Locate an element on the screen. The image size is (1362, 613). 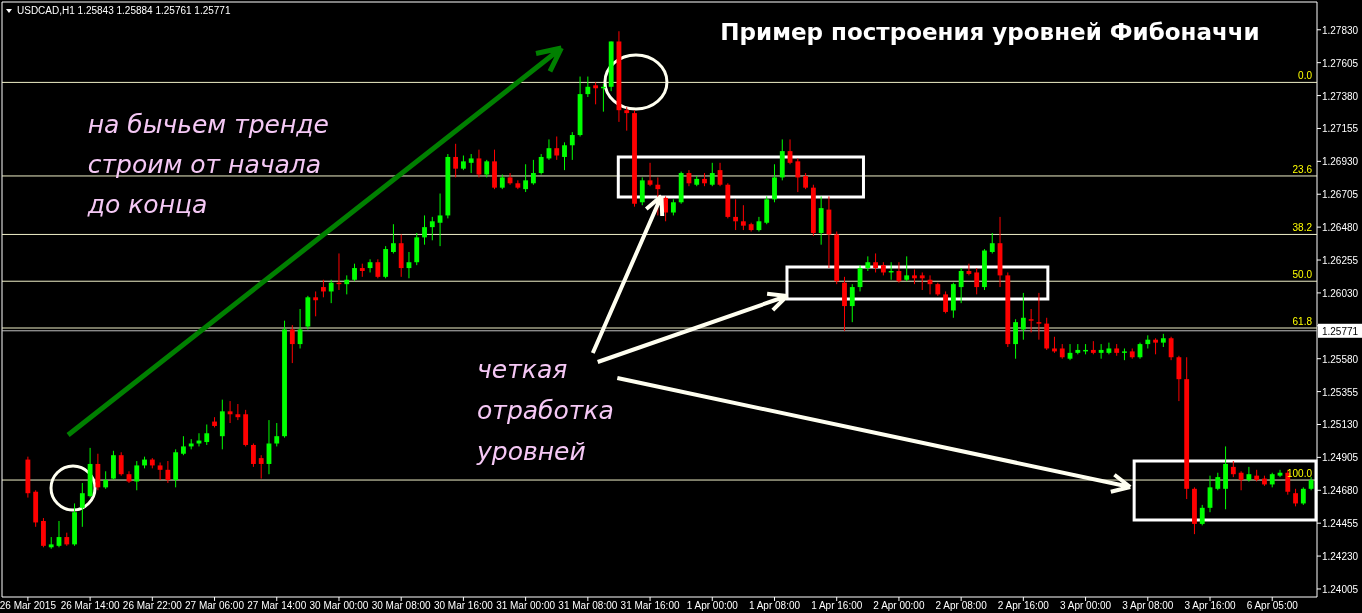
annotation: 0.0 is located at coordinates (1305, 76).